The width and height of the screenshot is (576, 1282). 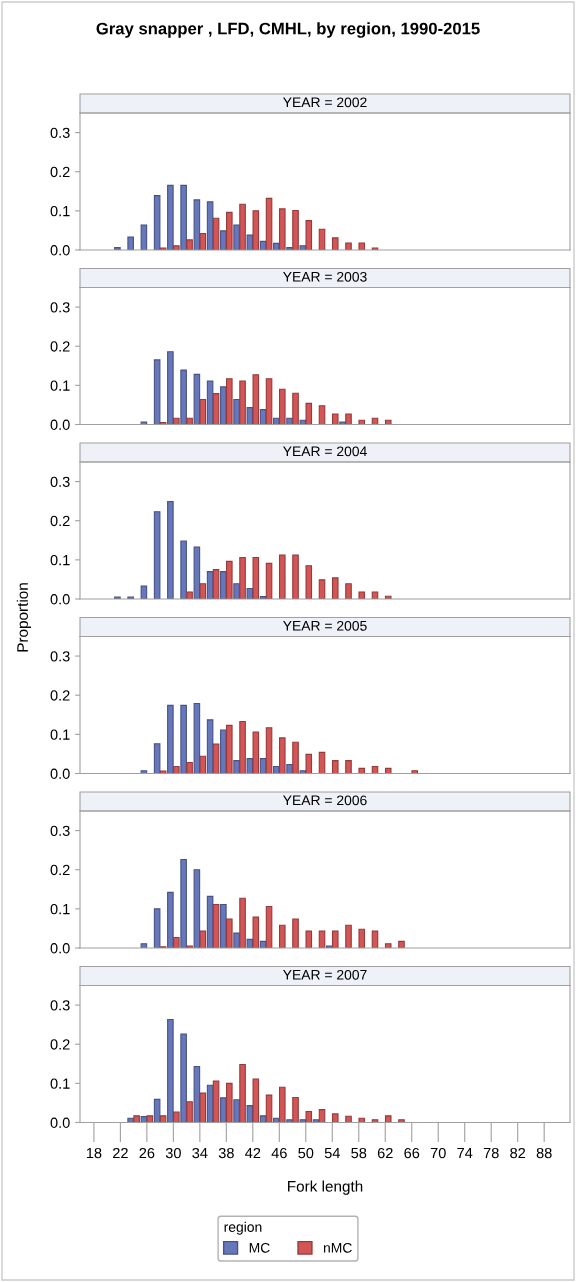 I want to click on chart-title: Gray snapper , LFD, CMHL, by region, 1990-2015, so click(x=288, y=30).